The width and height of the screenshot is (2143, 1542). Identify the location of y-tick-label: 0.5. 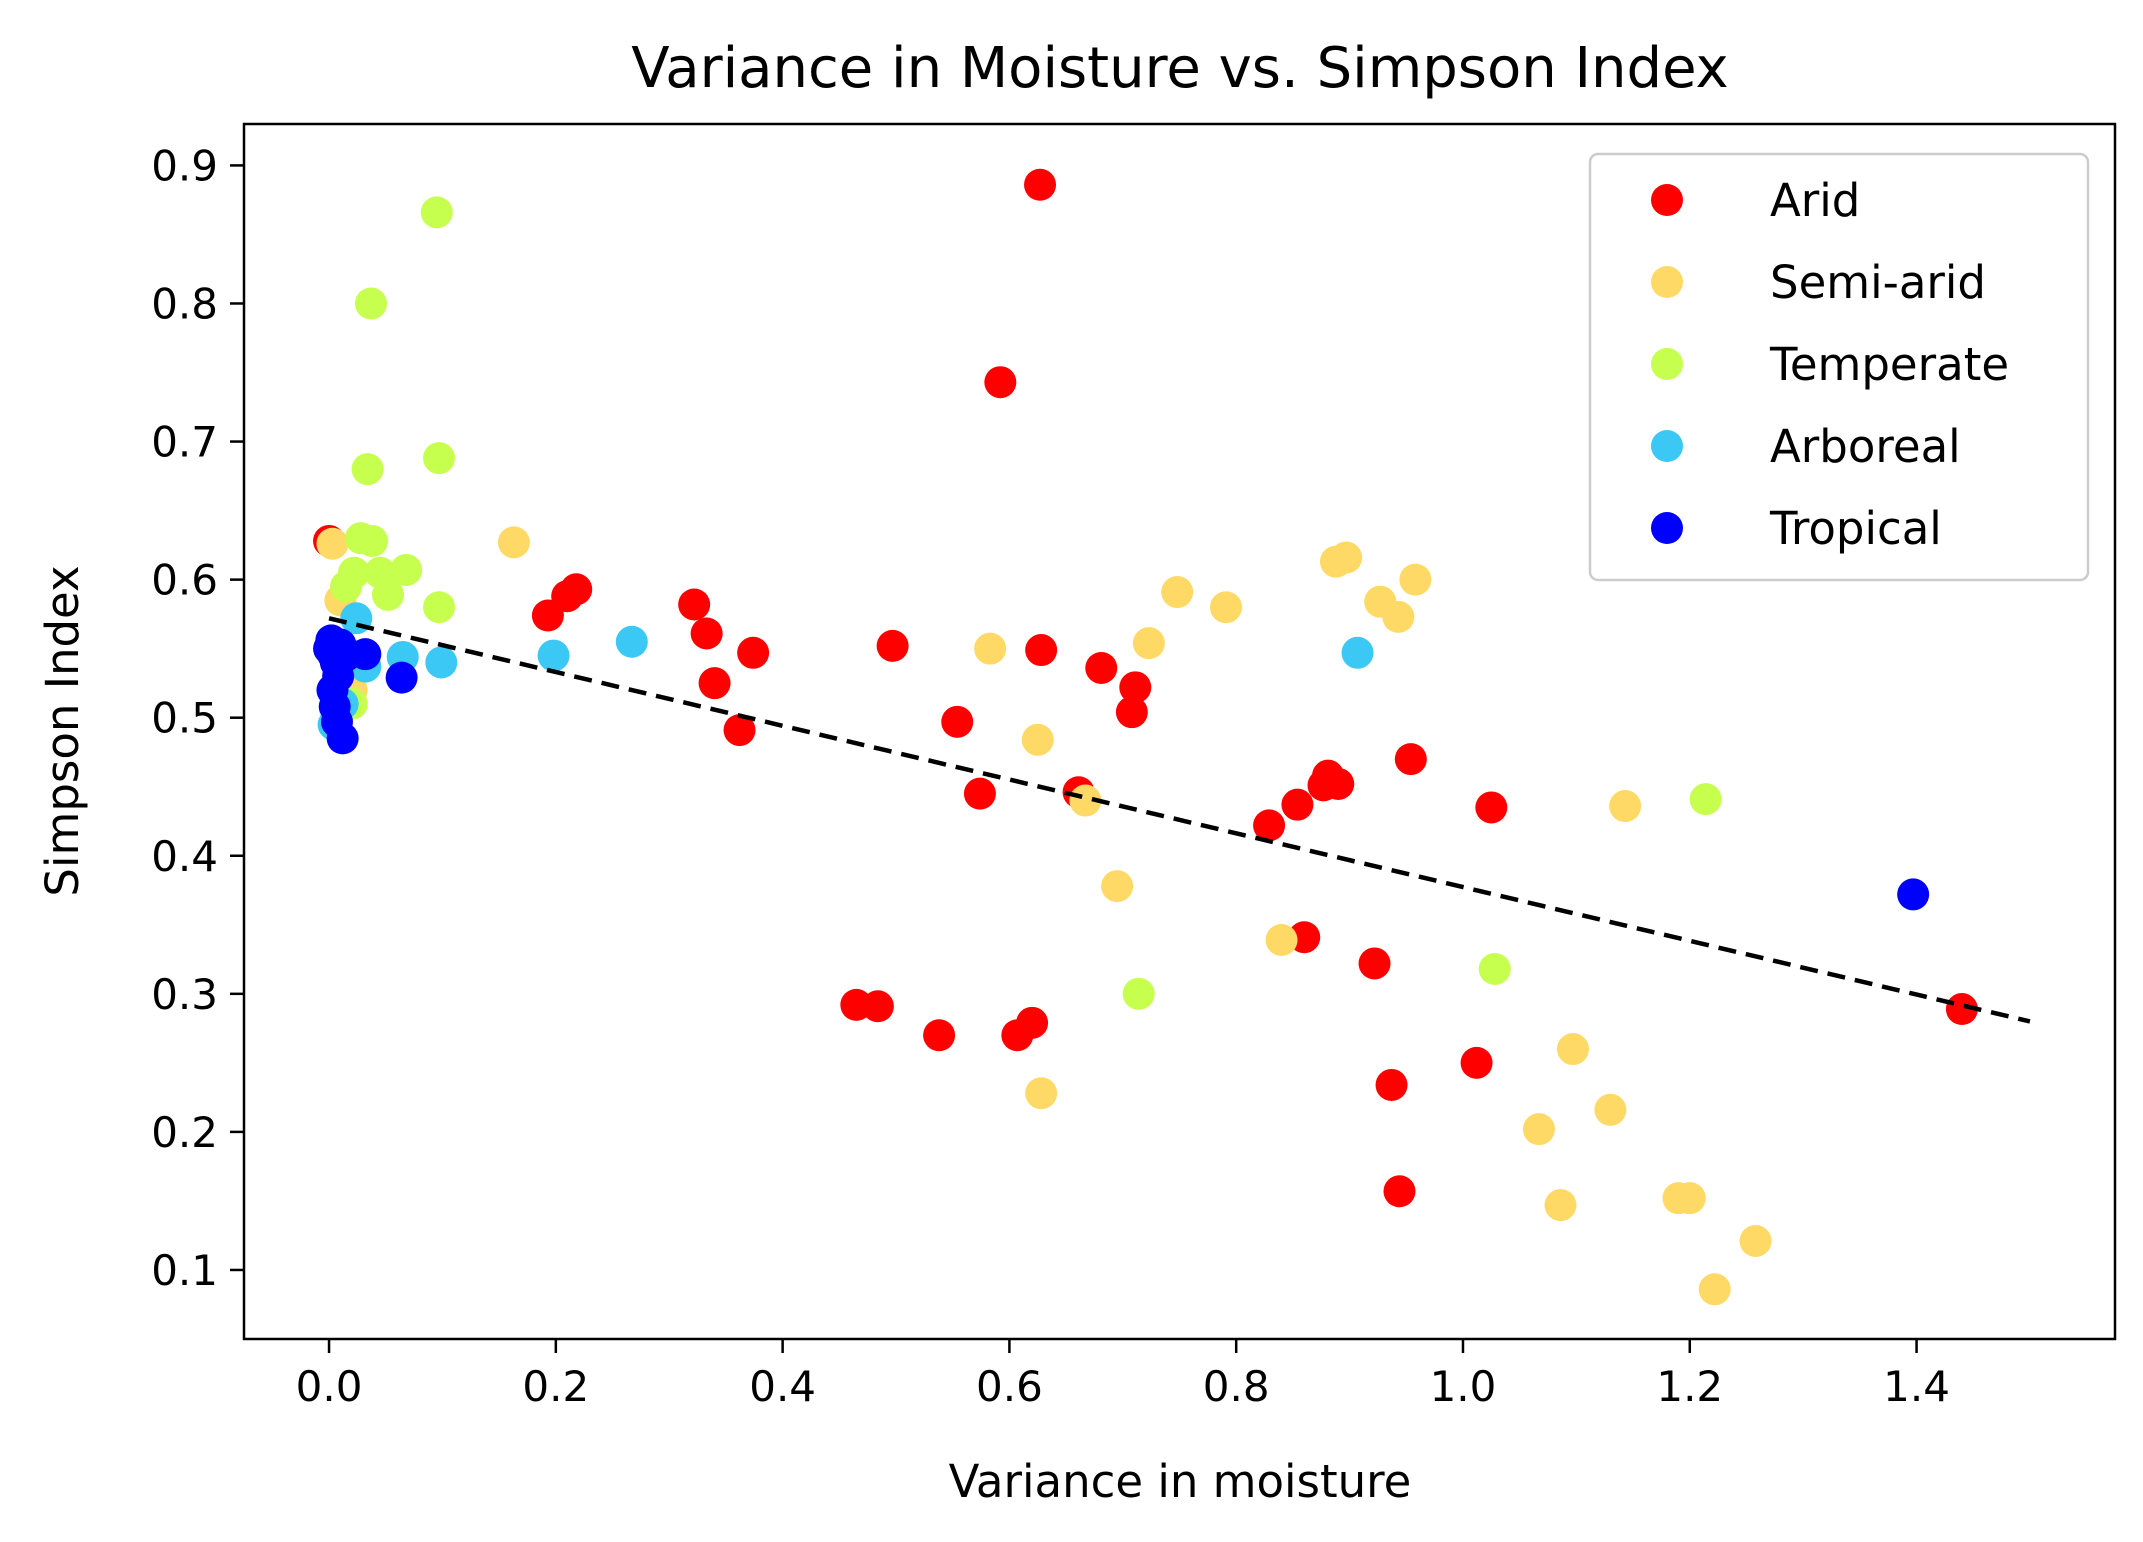
(184, 718).